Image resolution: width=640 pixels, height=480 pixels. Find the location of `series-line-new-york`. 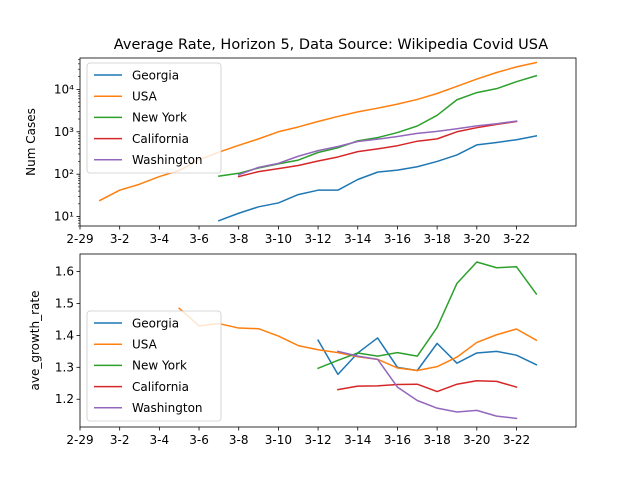

series-line-new-york is located at coordinates (427, 315).